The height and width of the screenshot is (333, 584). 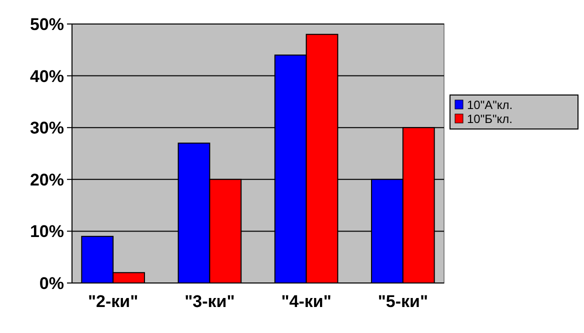 What do you see at coordinates (306, 301) in the screenshot?
I see `x-tick-label: "4-ки"` at bounding box center [306, 301].